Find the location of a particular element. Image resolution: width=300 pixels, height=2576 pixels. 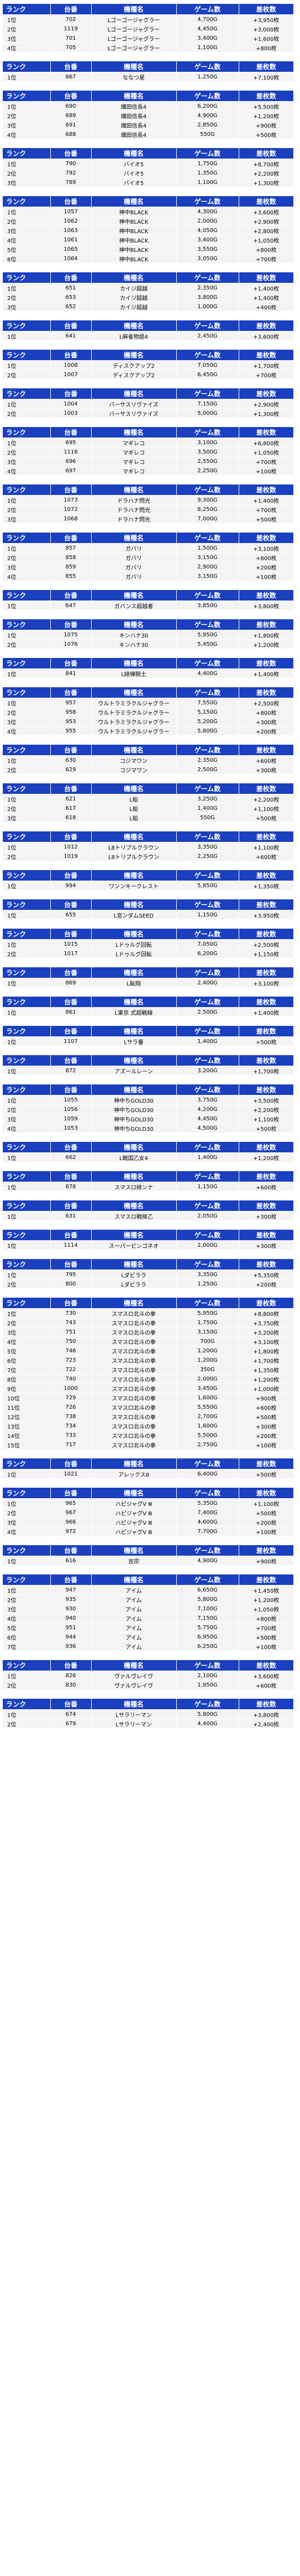

cell-coin-difference: +2,400枚 is located at coordinates (266, 1724).